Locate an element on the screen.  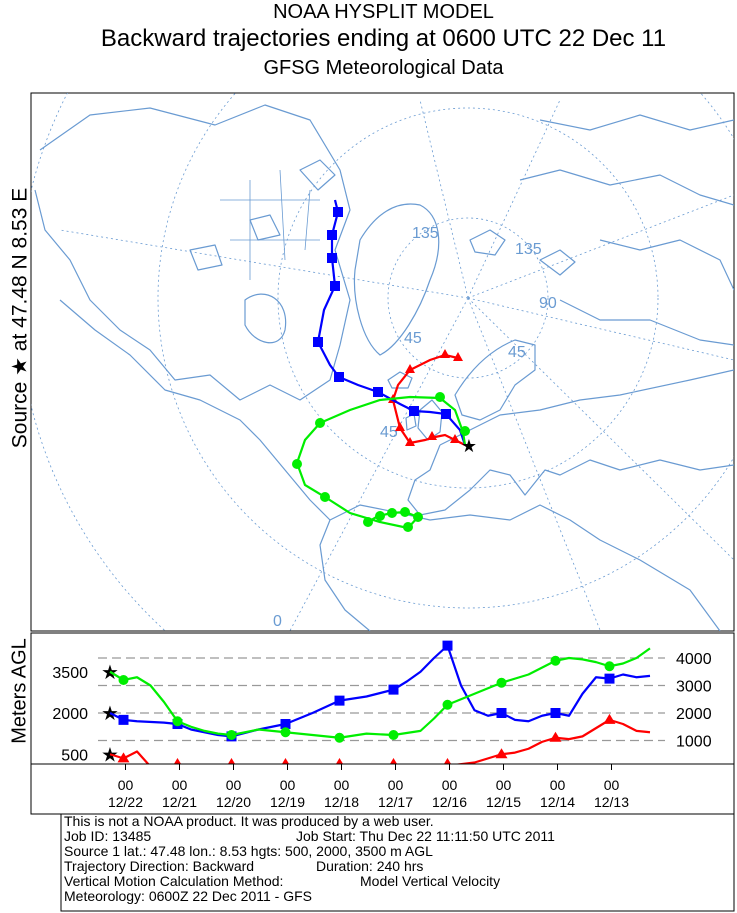
trajectory-3500m is located at coordinates (381, 462).